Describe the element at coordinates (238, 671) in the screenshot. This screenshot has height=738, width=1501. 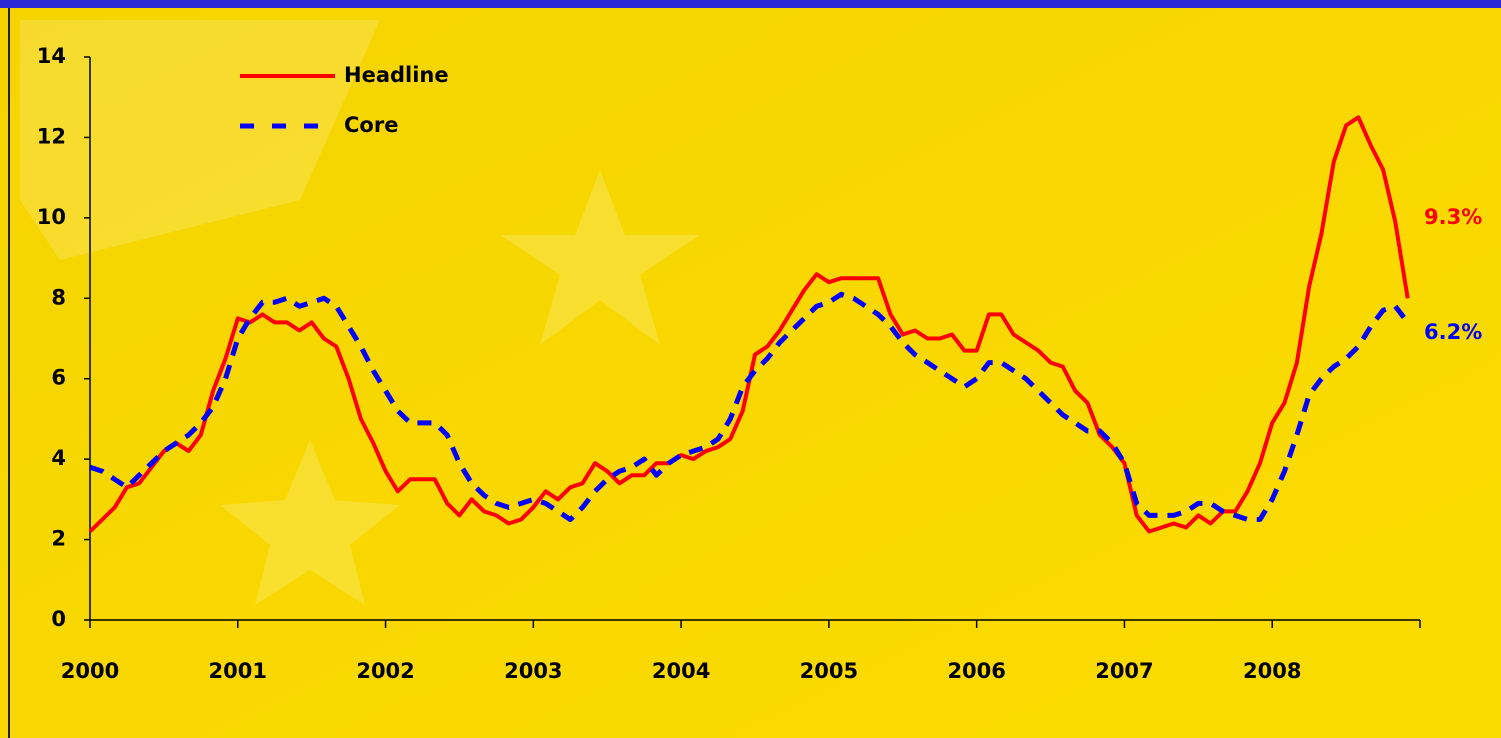
I see `x-tick-label: 2001` at that location.